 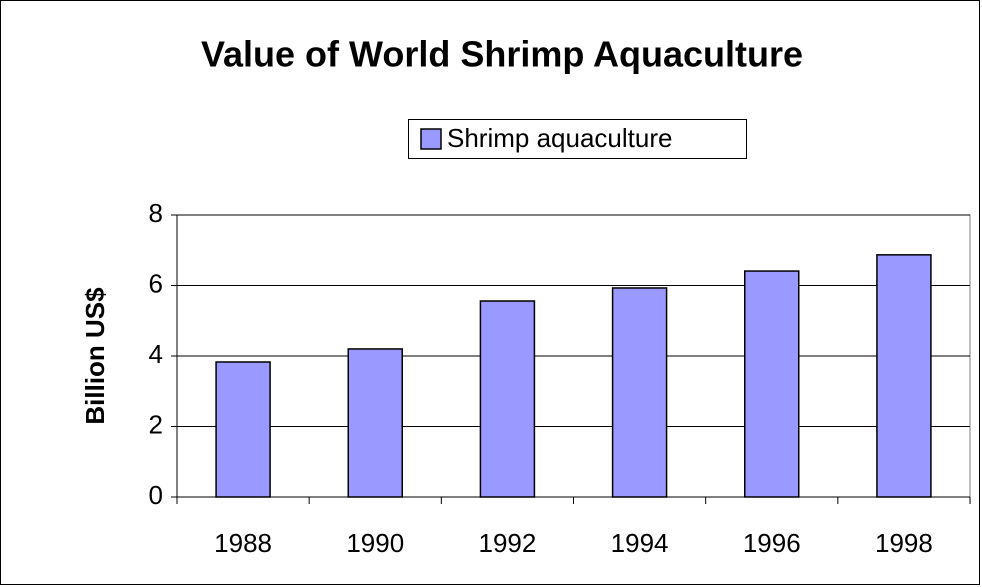 What do you see at coordinates (156, 424) in the screenshot?
I see `y-tick-label: 2` at bounding box center [156, 424].